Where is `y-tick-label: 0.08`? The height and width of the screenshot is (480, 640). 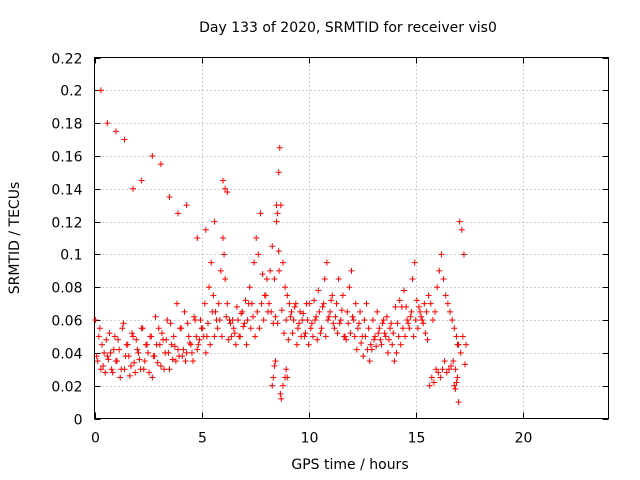
y-tick-label: 0.08 is located at coordinates (66, 289).